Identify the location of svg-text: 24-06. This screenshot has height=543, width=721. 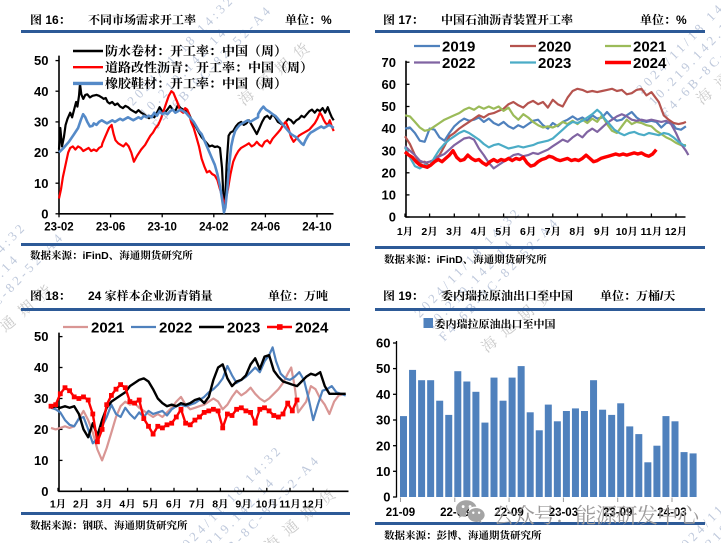
(265, 228).